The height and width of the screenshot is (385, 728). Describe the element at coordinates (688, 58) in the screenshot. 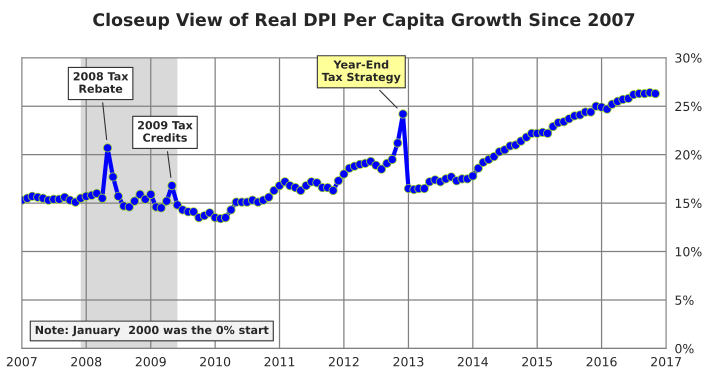

I see `y-tick-label: 30%` at that location.